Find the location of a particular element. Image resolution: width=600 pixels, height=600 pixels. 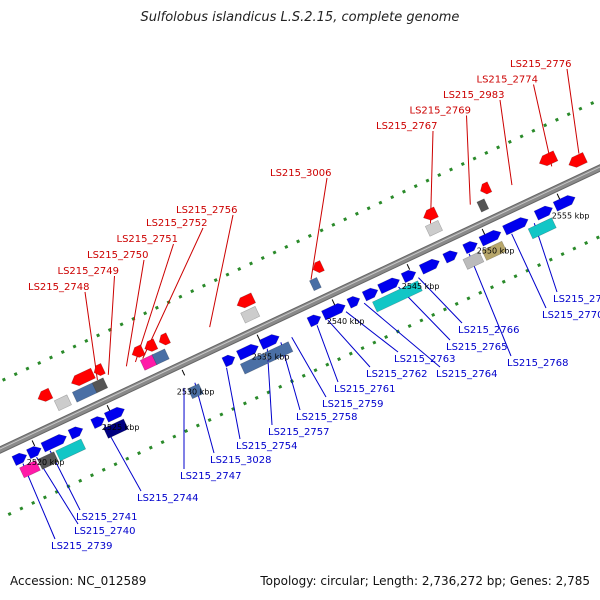

scale-tick-label: 2530 kbp is located at coordinates (196, 392).